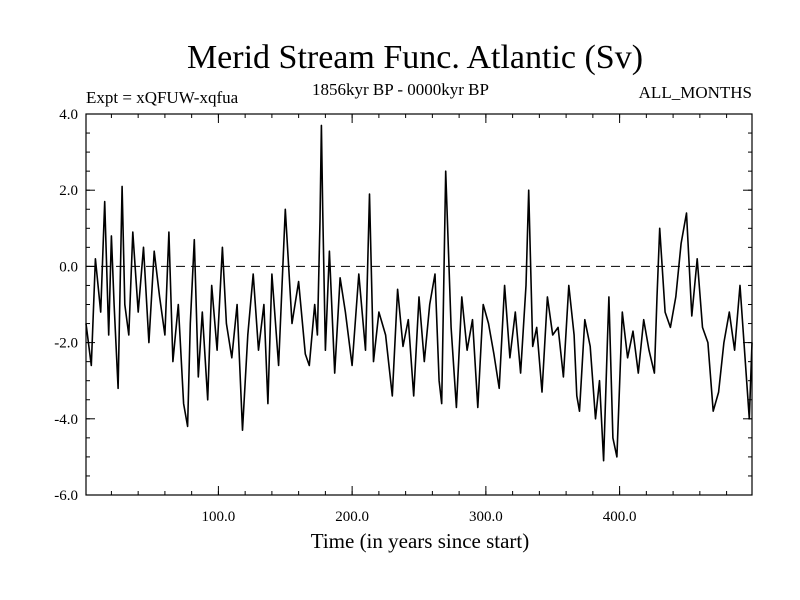  What do you see at coordinates (68, 267) in the screenshot?
I see `y-tick-label: 0.0` at bounding box center [68, 267].